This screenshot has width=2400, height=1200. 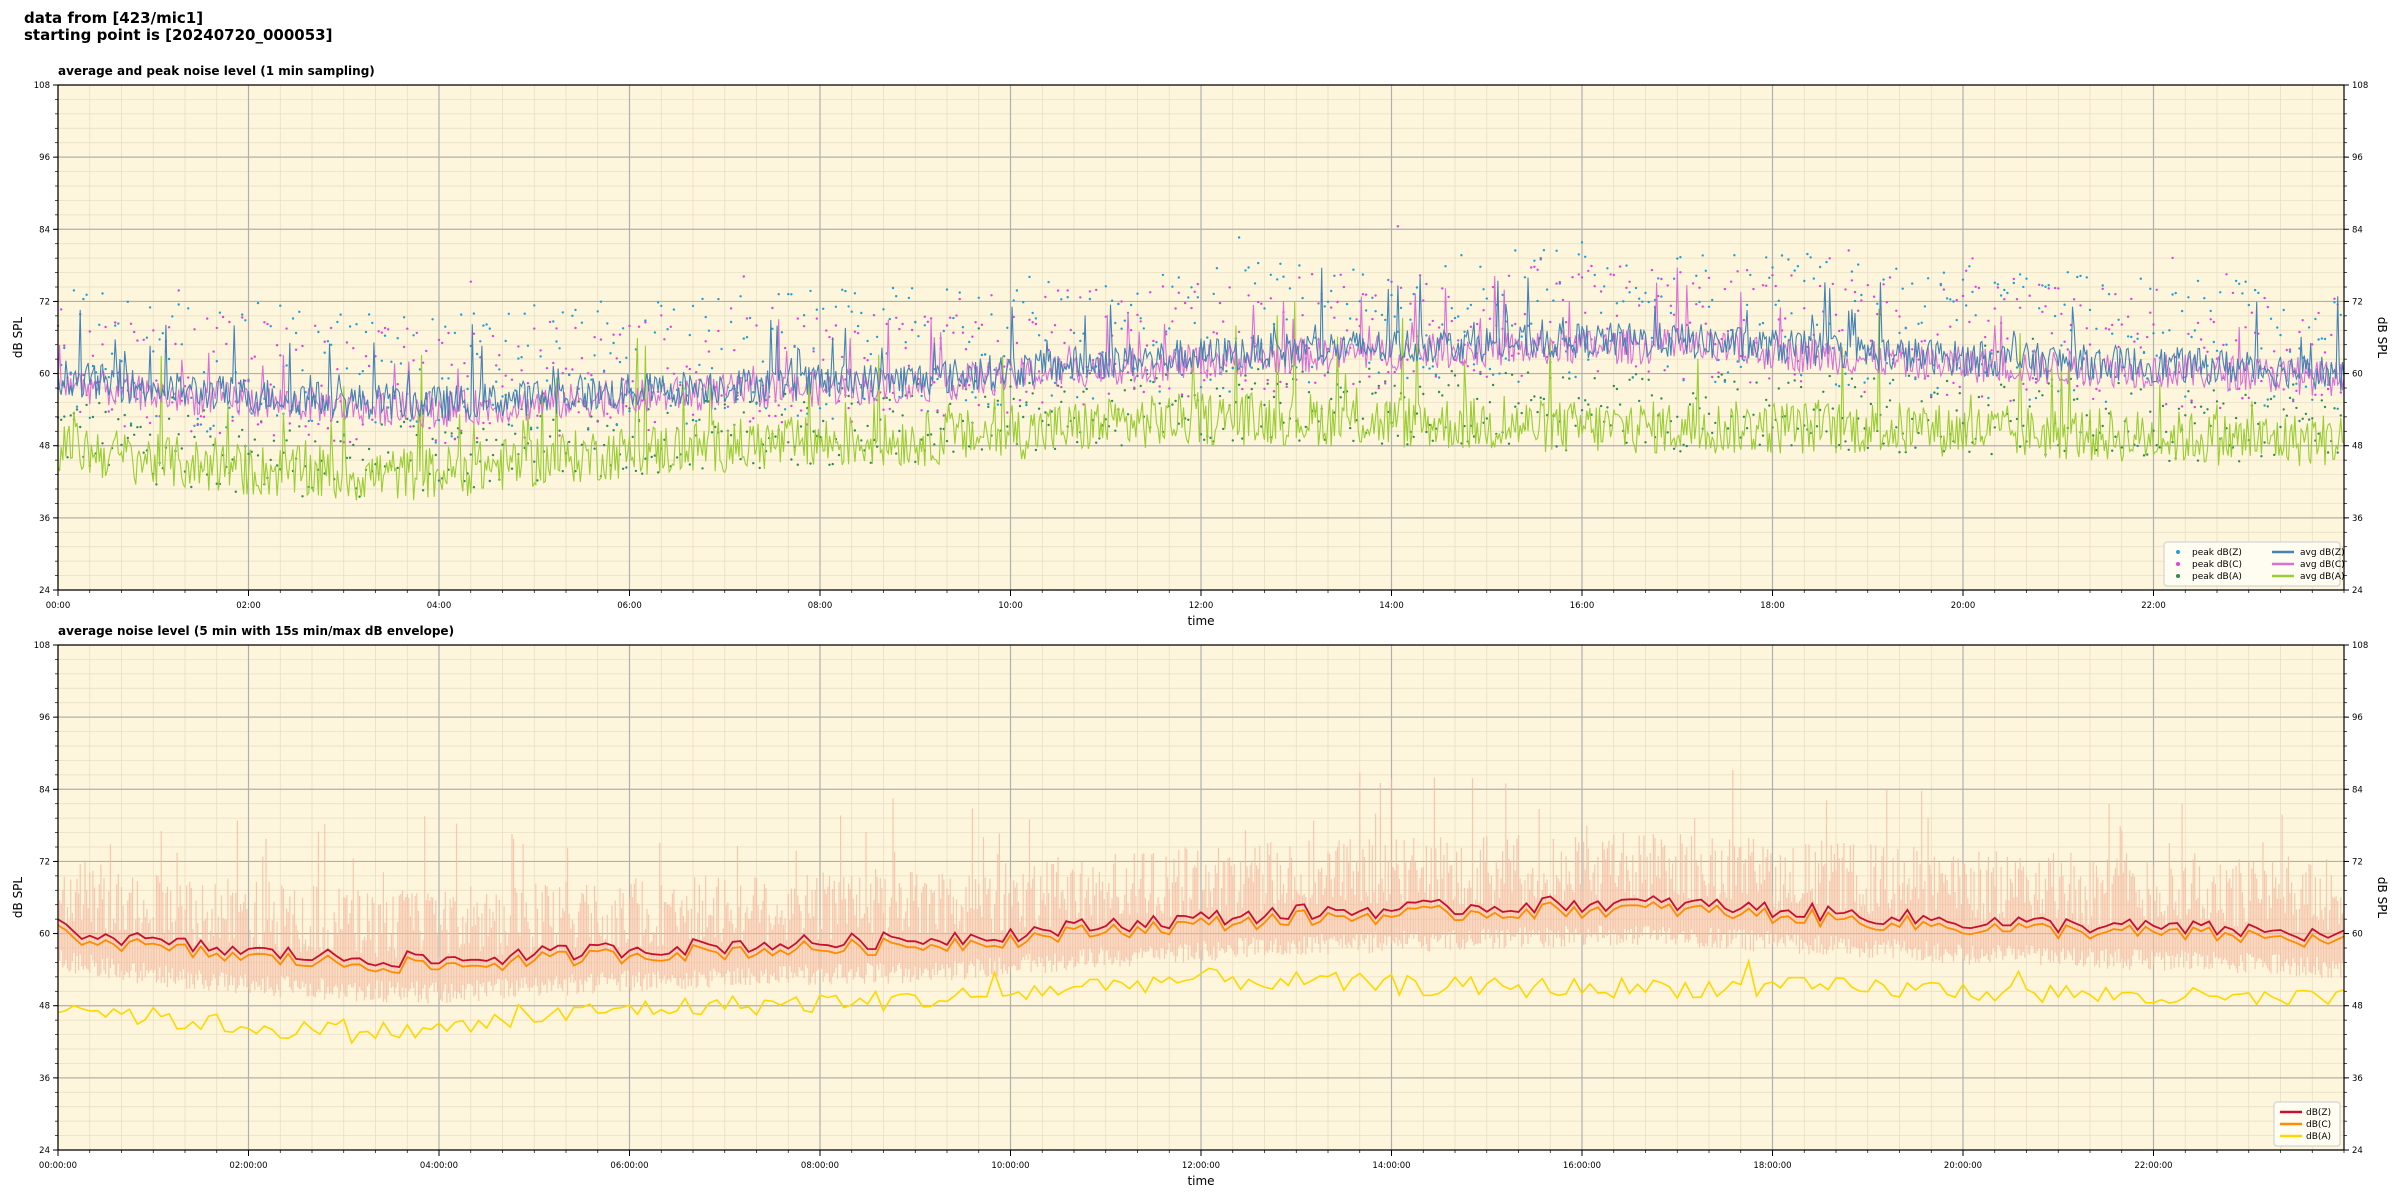 What do you see at coordinates (2357, 790) in the screenshot?
I see `c2-ytick-label-right: 84` at bounding box center [2357, 790].